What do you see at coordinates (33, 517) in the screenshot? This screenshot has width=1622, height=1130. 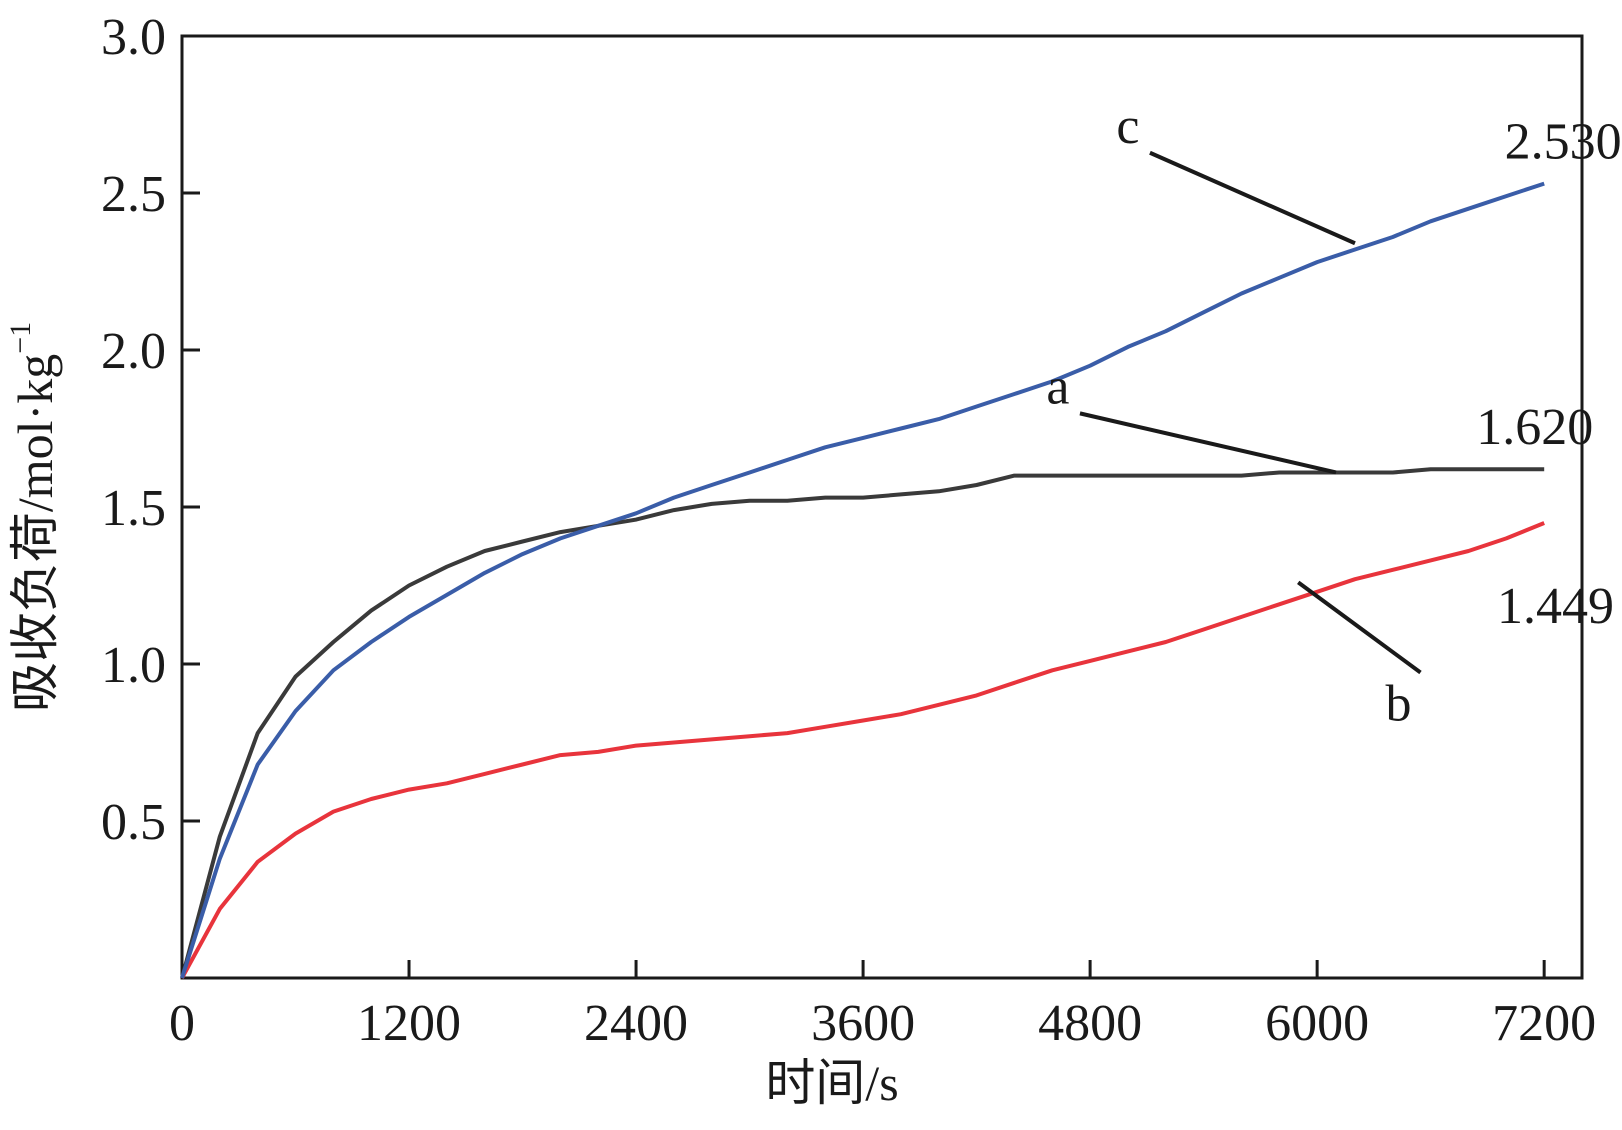 I see `y-axis-title: 吸收负荷/mol·kg−1` at bounding box center [33, 517].